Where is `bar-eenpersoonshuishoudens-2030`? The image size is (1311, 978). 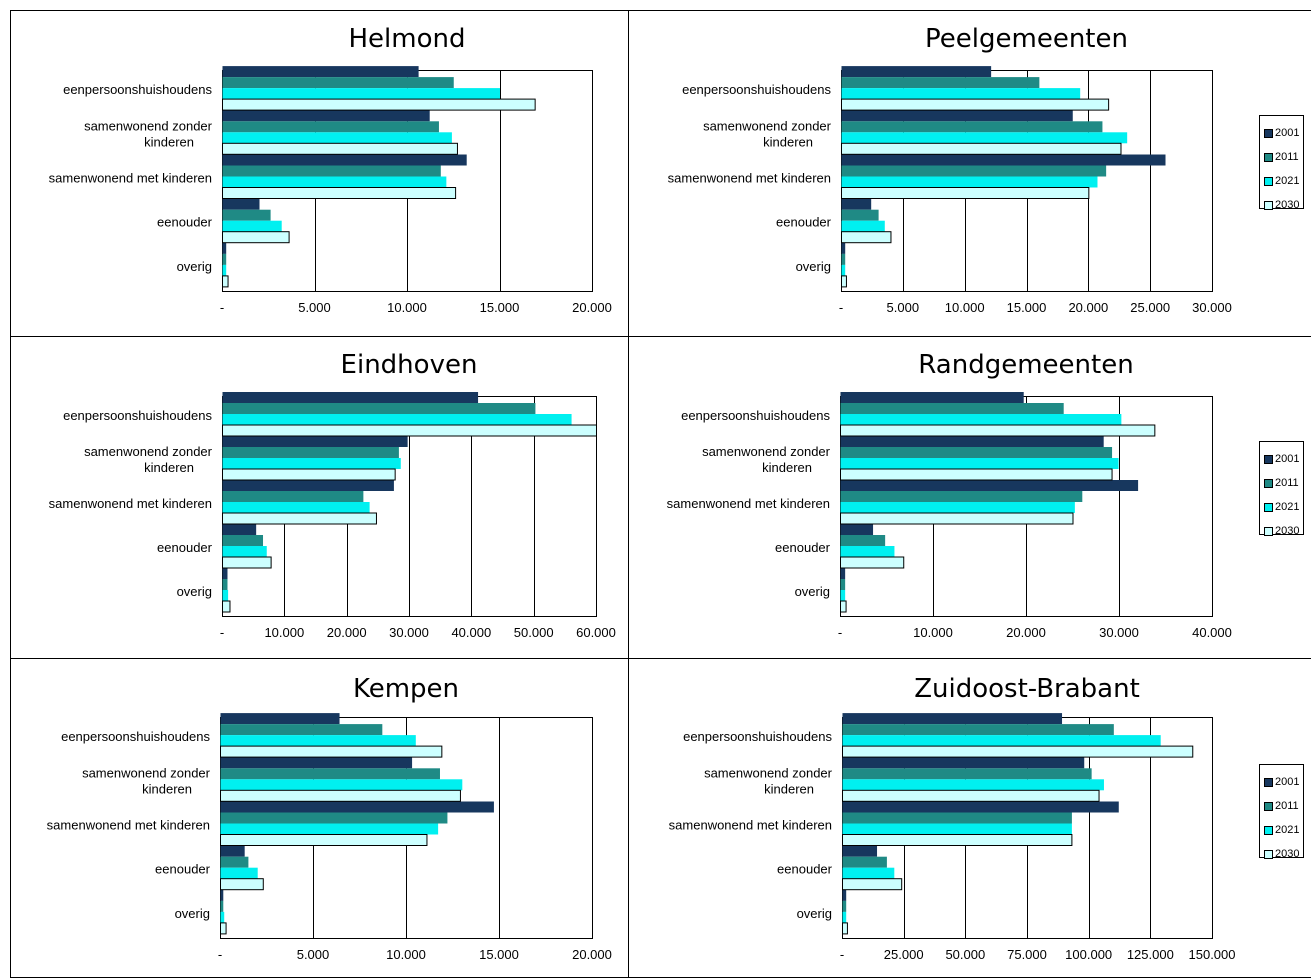
bar-eenpersoonshuishoudens-2030 is located at coordinates (409, 430).